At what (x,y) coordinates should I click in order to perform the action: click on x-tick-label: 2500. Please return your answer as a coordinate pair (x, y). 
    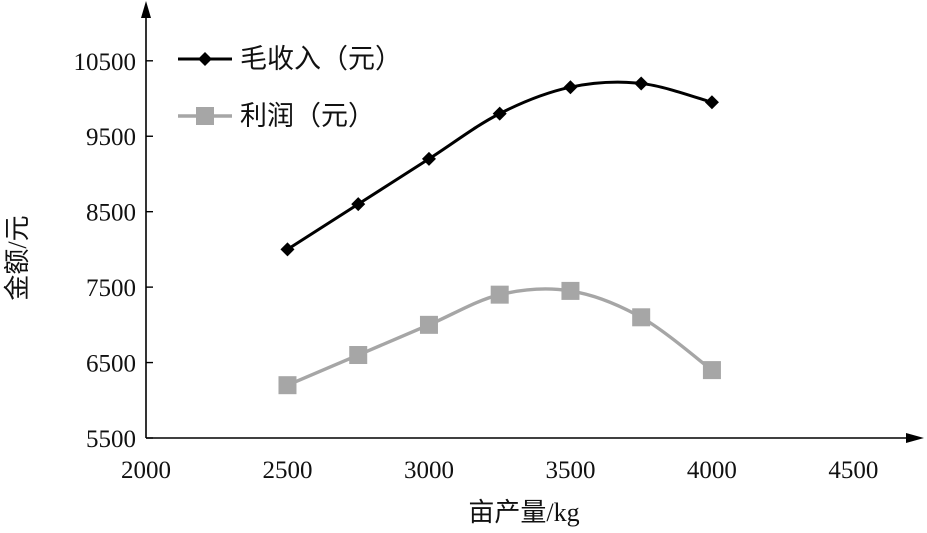
    Looking at the image, I should click on (287, 470).